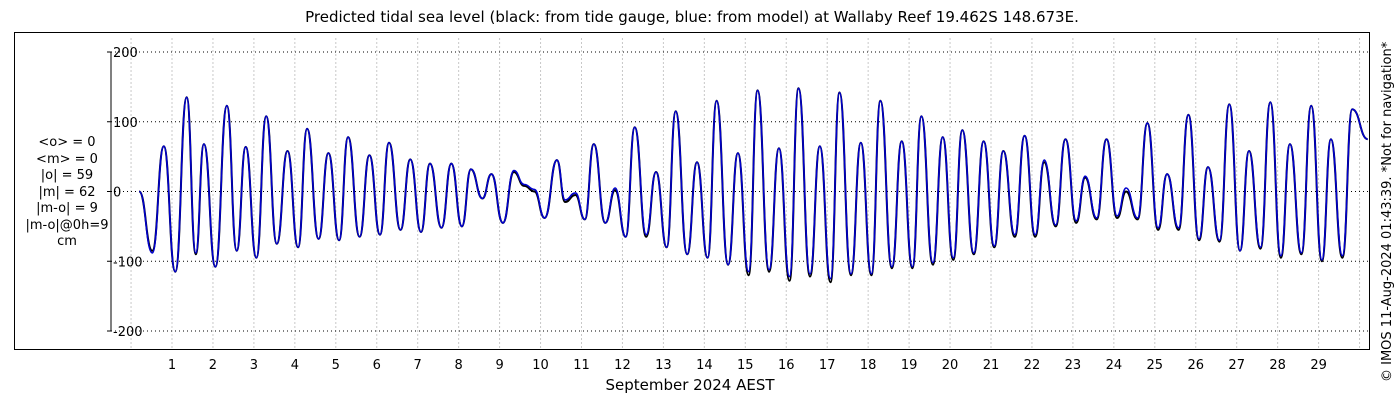 The image size is (1400, 400). Describe the element at coordinates (663, 365) in the screenshot. I see `x-tick-label: 13` at that location.